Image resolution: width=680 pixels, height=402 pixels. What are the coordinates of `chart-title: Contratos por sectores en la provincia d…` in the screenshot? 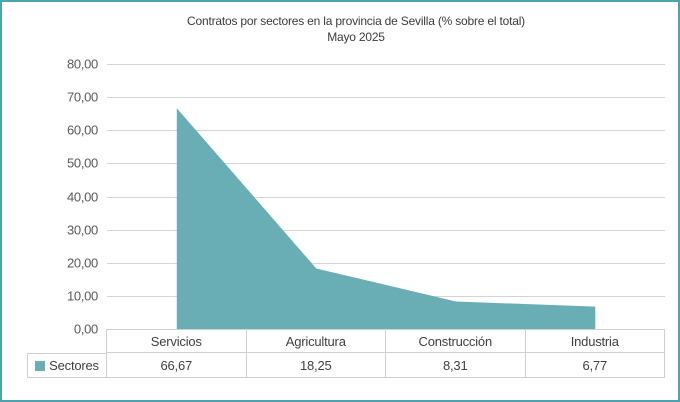 It's located at (356, 29).